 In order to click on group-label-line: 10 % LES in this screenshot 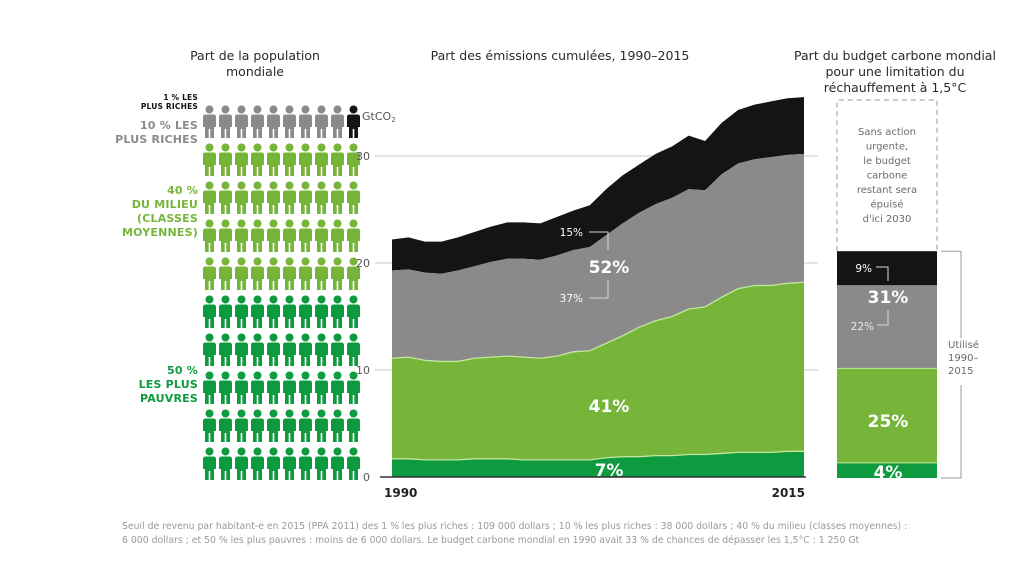, I will do `click(168, 125)`.